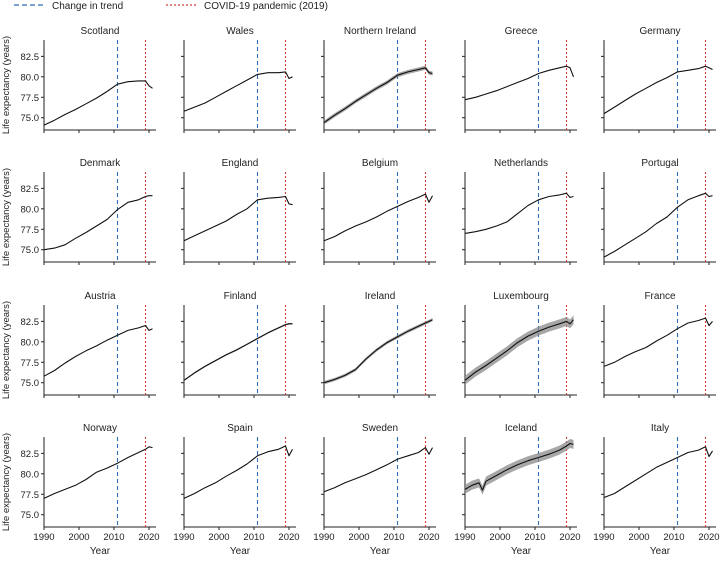 The width and height of the screenshot is (720, 569). I want to click on panel-england: England, so click(238, 211).